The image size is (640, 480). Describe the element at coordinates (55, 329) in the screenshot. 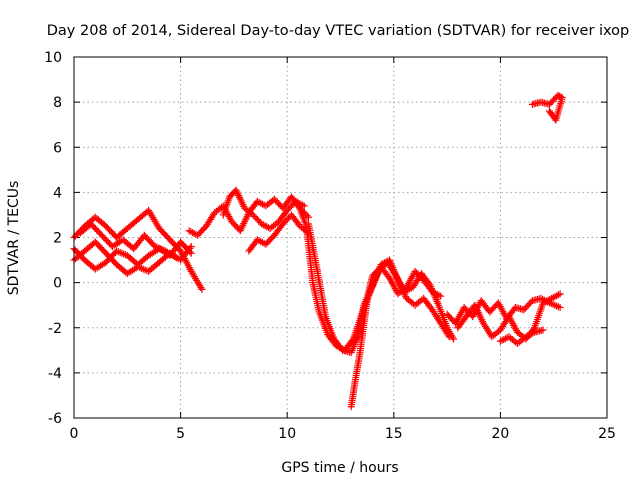

I see `y-tick-label: -2` at that location.